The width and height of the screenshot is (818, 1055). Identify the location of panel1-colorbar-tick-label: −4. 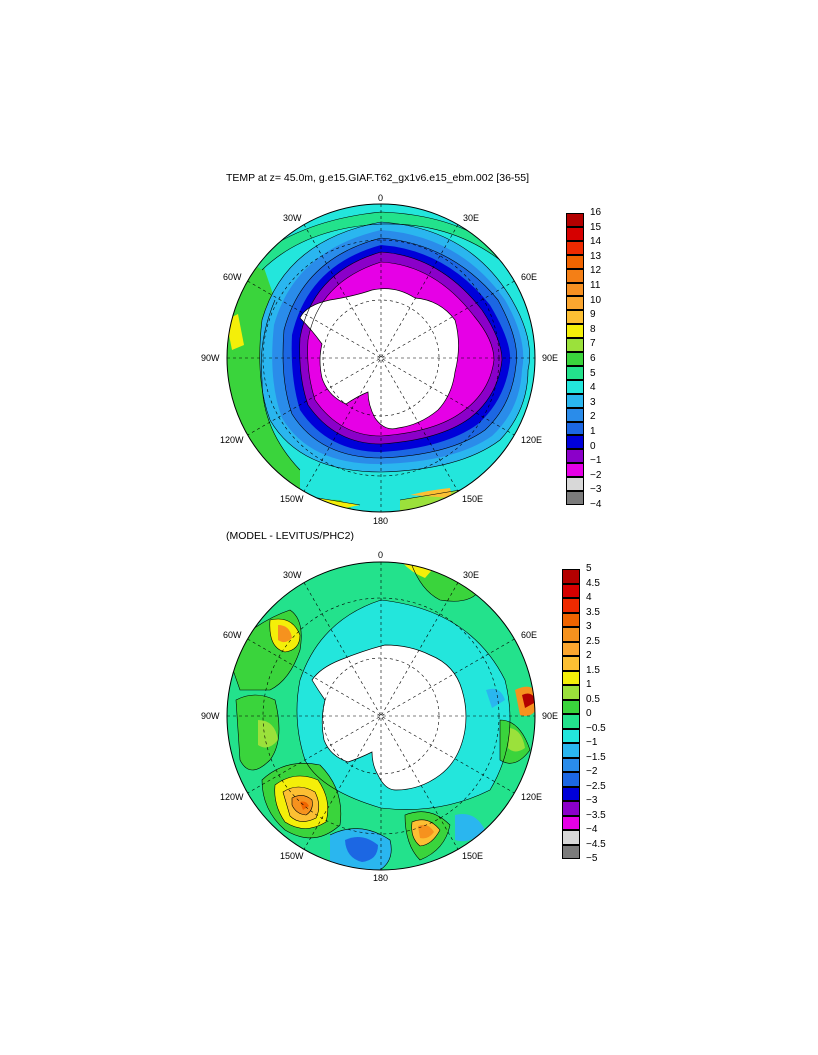
(596, 504).